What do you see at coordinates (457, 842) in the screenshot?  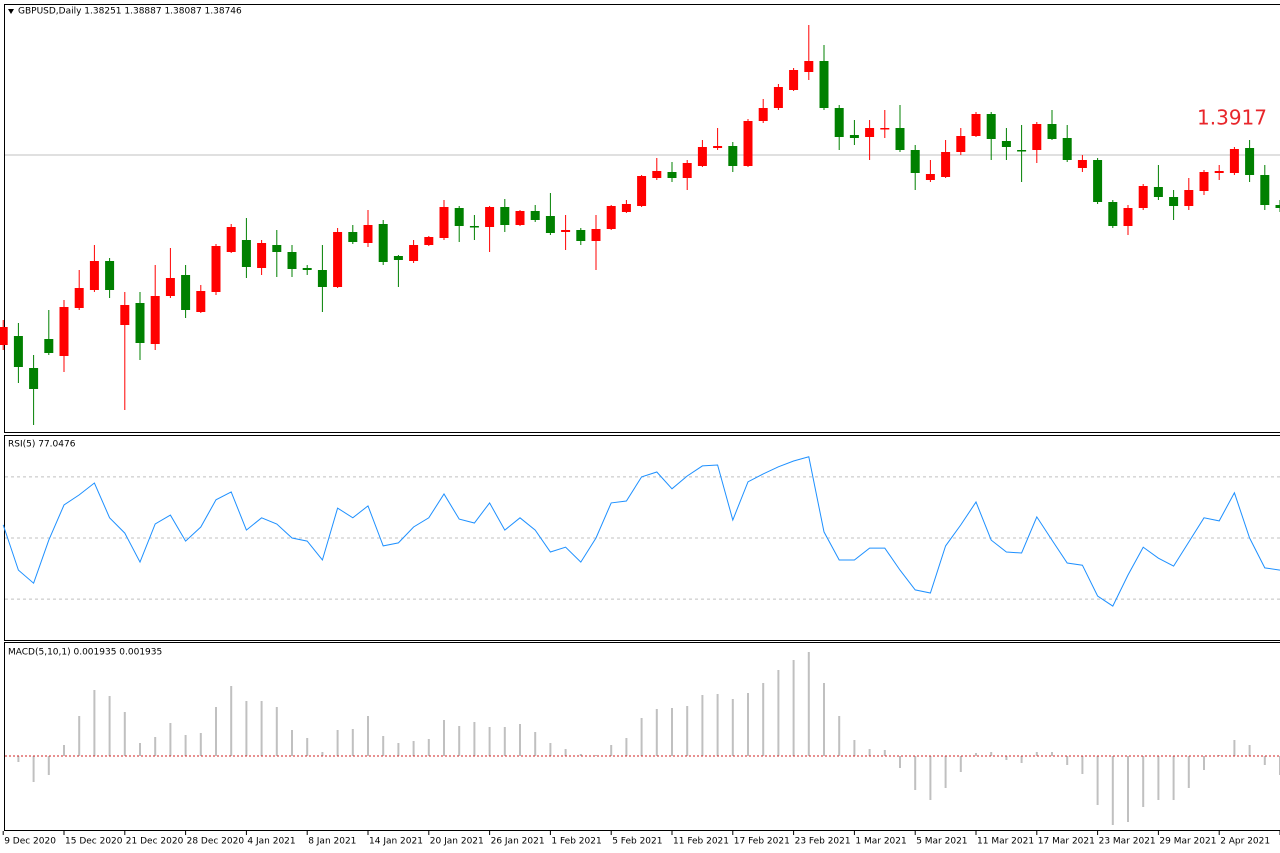 I see `x-tick-label: 20 Jan 2021` at bounding box center [457, 842].